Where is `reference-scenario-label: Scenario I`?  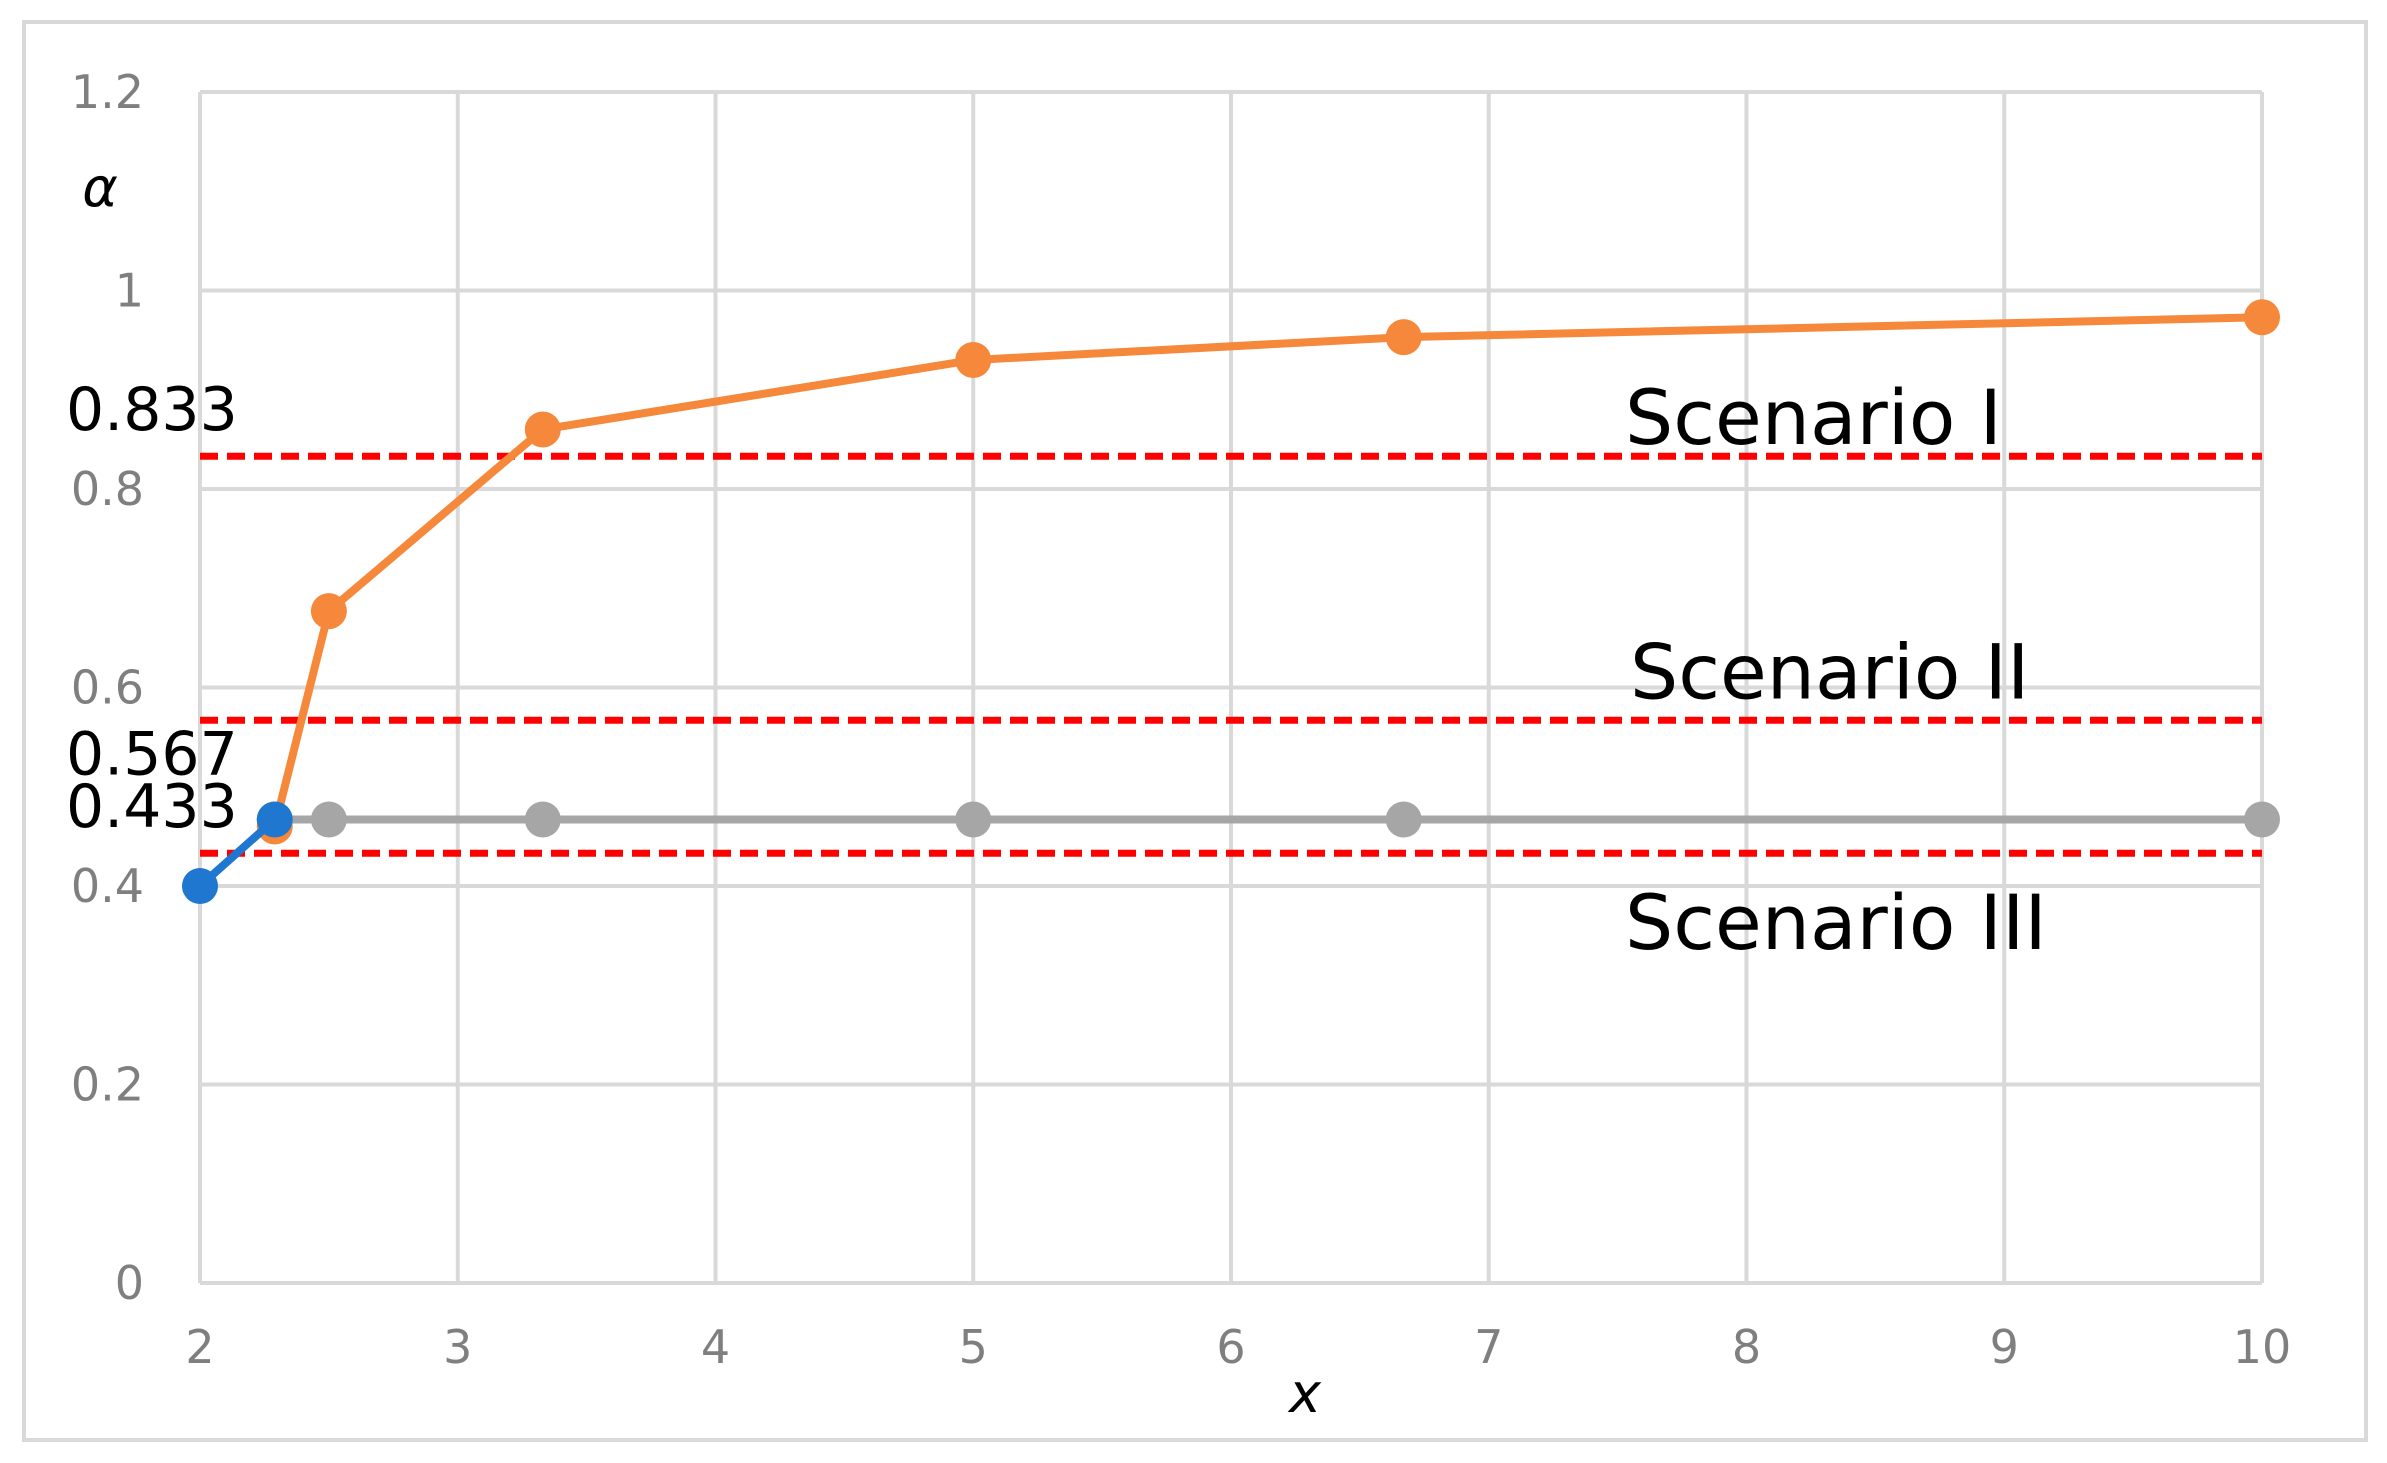
reference-scenario-label: Scenario I is located at coordinates (1813, 417).